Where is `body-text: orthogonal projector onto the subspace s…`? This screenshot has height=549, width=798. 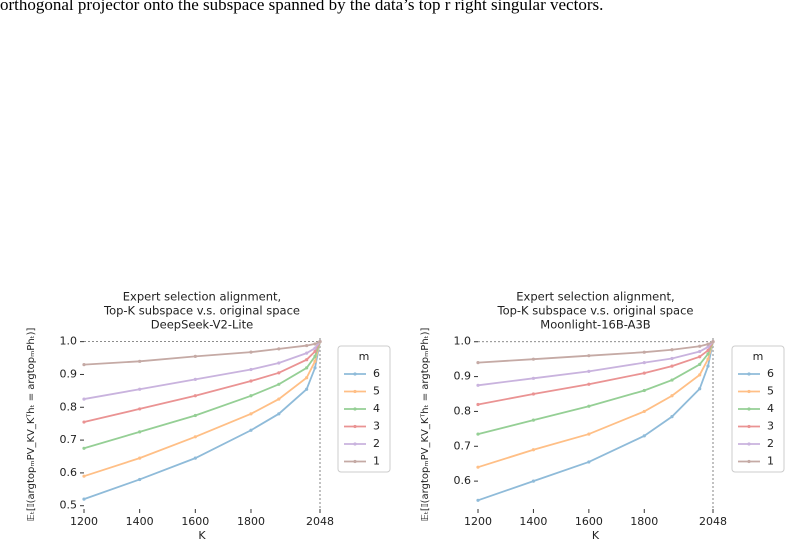 body-text: orthogonal projector onto the subspace s… is located at coordinates (301, 7).